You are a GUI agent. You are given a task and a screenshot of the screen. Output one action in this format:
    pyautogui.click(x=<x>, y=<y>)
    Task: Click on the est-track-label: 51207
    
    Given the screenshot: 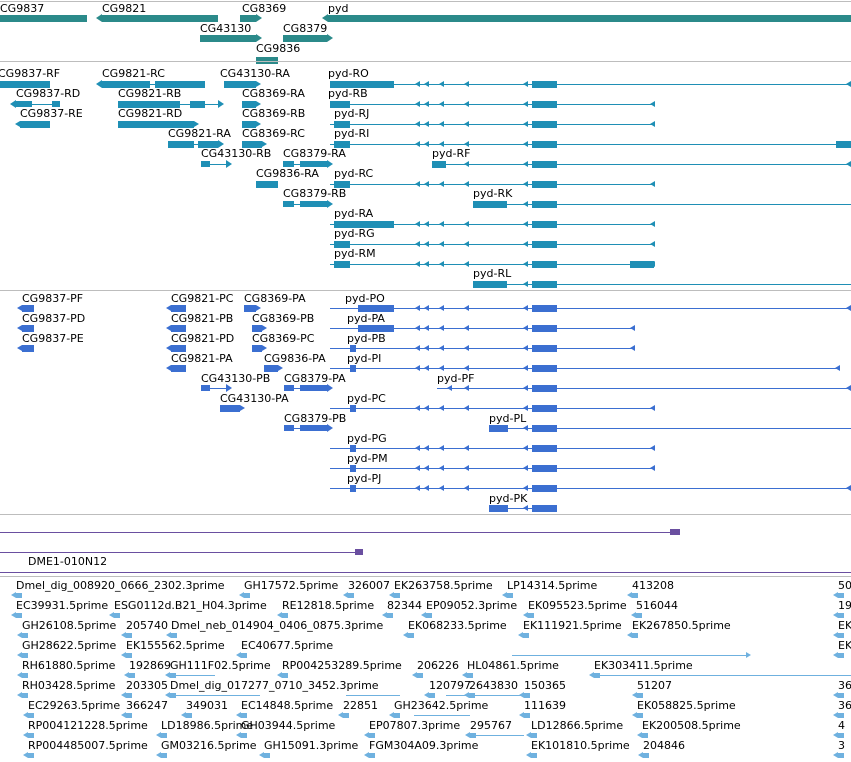 What is the action you would take?
    pyautogui.click(x=654, y=685)
    